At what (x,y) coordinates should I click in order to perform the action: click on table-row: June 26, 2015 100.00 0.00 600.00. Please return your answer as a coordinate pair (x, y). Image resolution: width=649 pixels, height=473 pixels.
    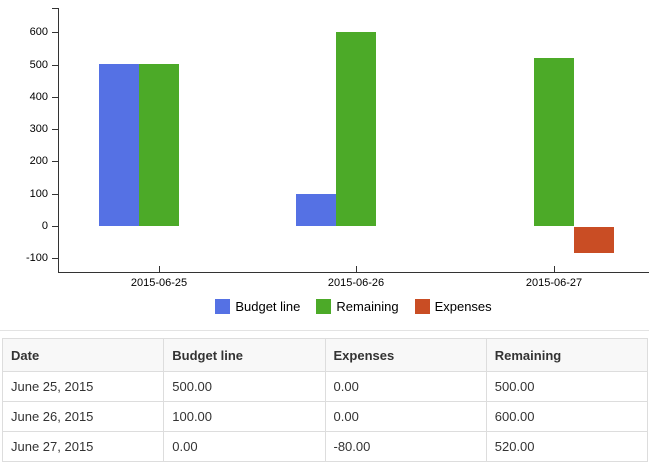
    Looking at the image, I should click on (325, 416).